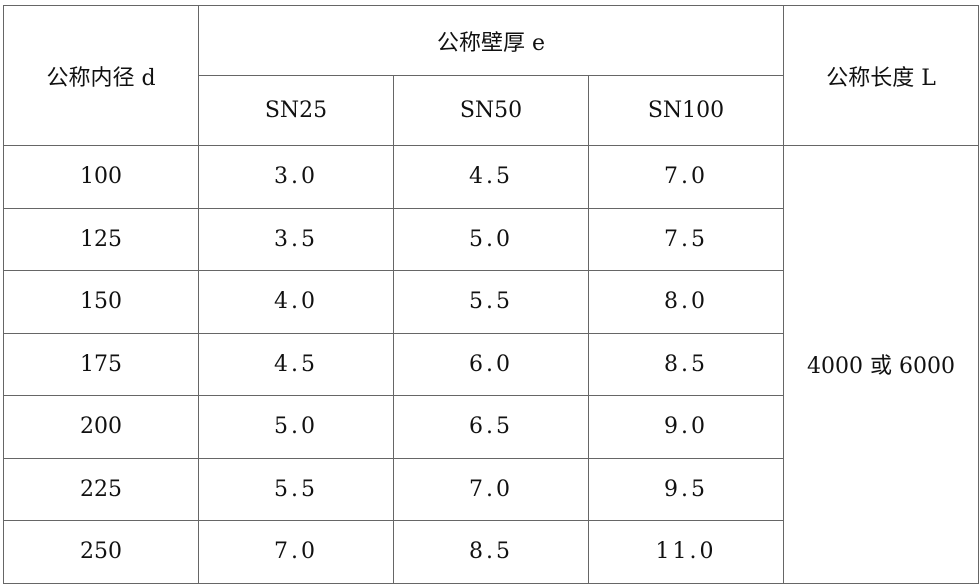  Describe the element at coordinates (686, 239) in the screenshot. I see `cell-sn100: 7.5` at that location.